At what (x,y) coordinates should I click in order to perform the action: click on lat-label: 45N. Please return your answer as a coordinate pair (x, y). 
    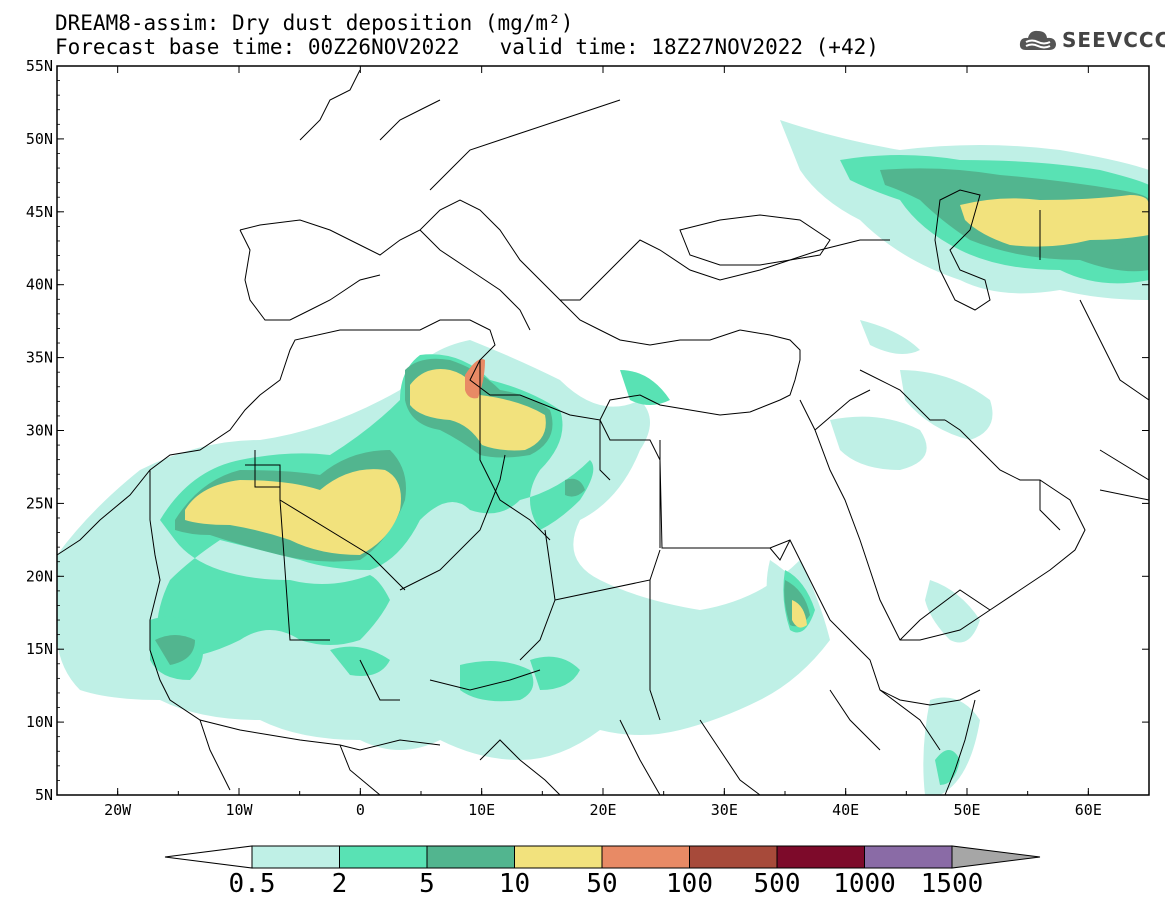
    Looking at the image, I should click on (39, 212).